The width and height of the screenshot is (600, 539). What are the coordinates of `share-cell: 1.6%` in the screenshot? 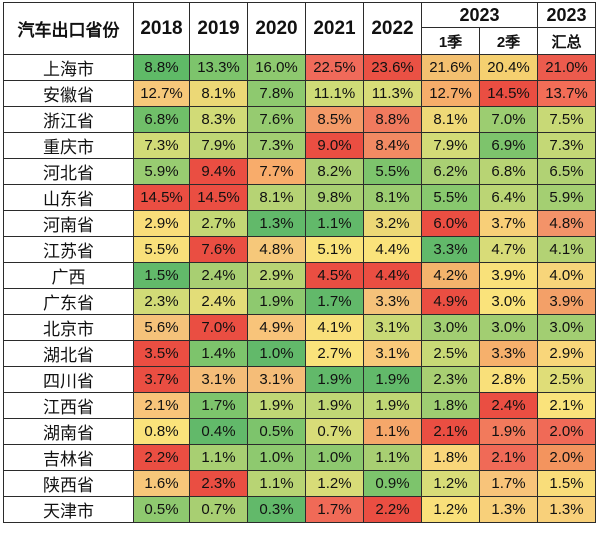 It's located at (161, 483).